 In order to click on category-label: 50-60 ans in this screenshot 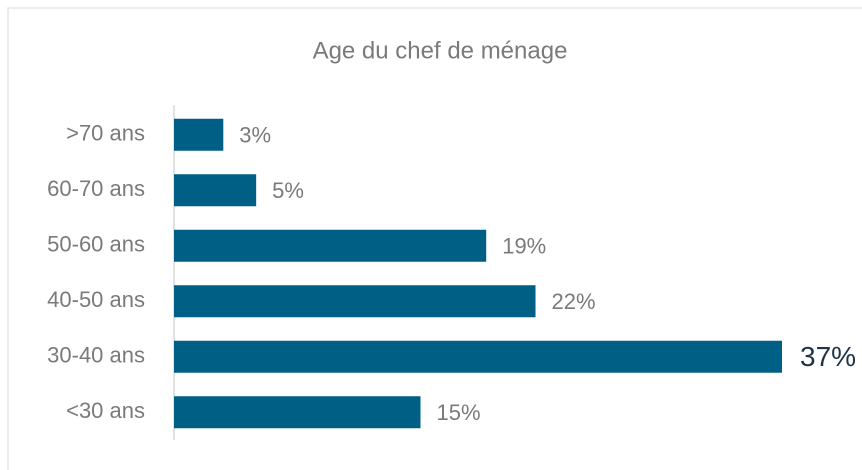, I will do `click(96, 244)`.